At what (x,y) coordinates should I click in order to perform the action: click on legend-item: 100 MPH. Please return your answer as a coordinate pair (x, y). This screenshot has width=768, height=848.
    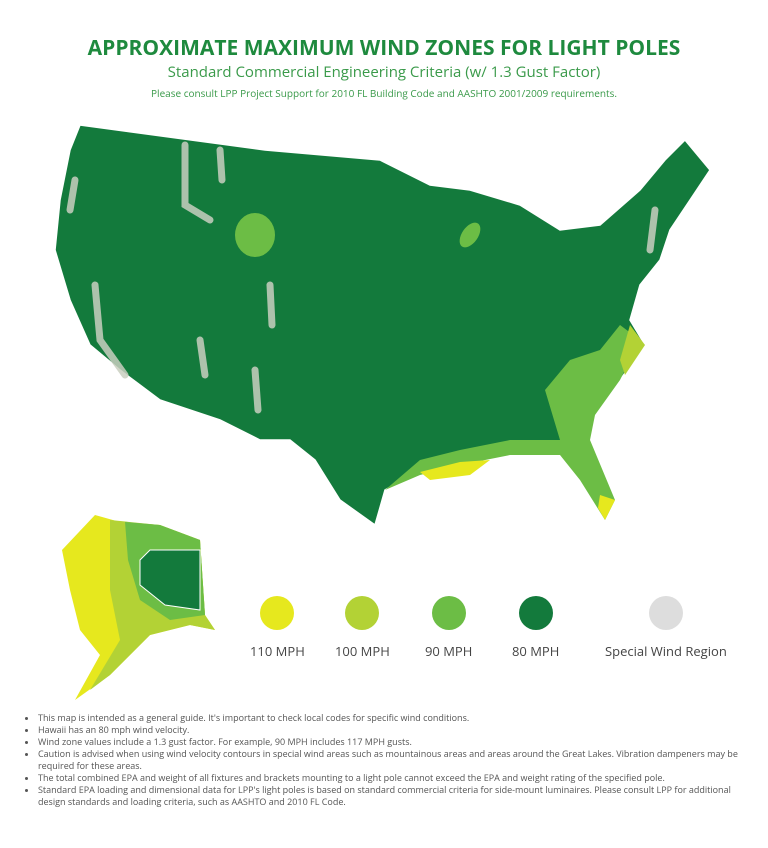
    Looking at the image, I should click on (362, 628).